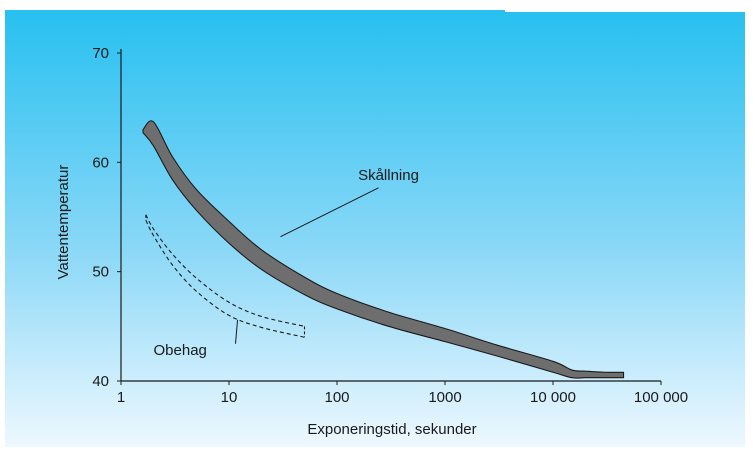 Image resolution: width=755 pixels, height=452 pixels. I want to click on annotation-scald-leader, so click(329, 212).